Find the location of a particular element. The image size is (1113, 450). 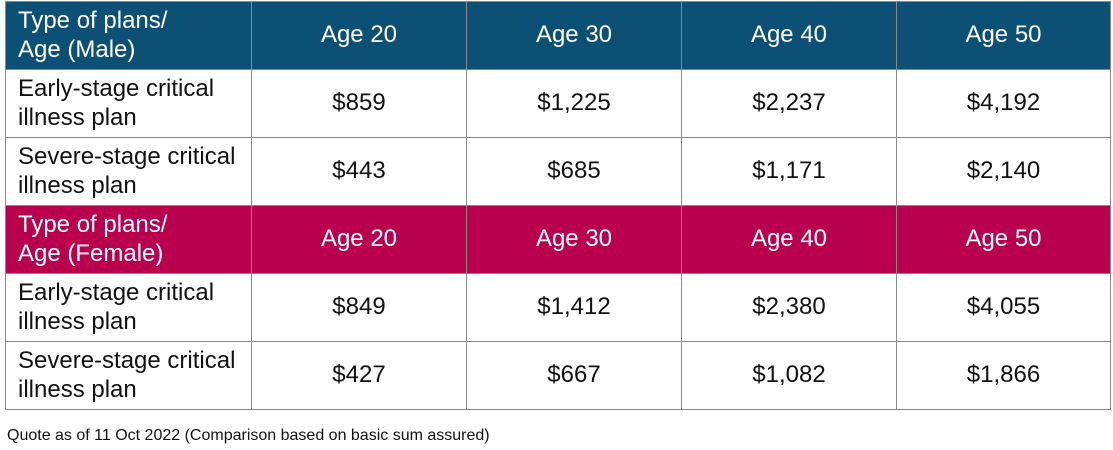

male-header-label: Type of plans/ Age (Male) is located at coordinates (128, 35).